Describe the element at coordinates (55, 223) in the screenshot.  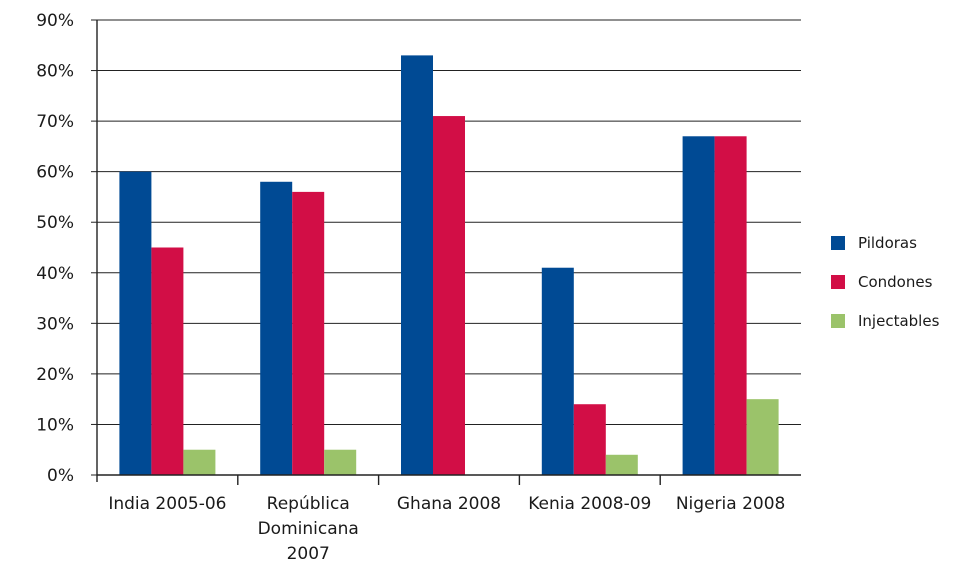
I see `y-tick-label: 50%` at that location.